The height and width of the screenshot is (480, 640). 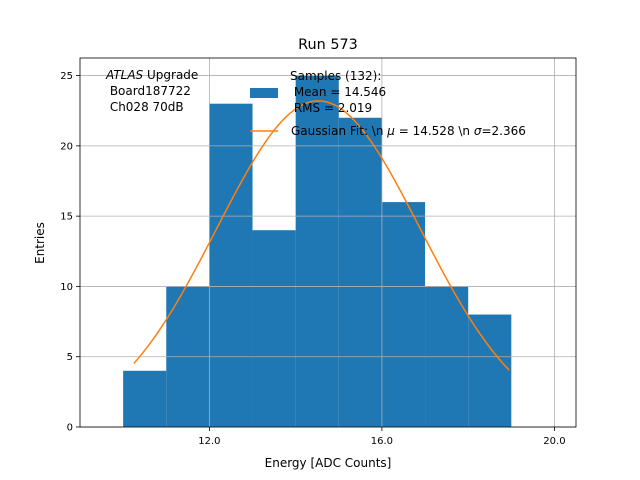 What do you see at coordinates (124, 75) in the screenshot?
I see `atlas-label: ATLAS` at bounding box center [124, 75].